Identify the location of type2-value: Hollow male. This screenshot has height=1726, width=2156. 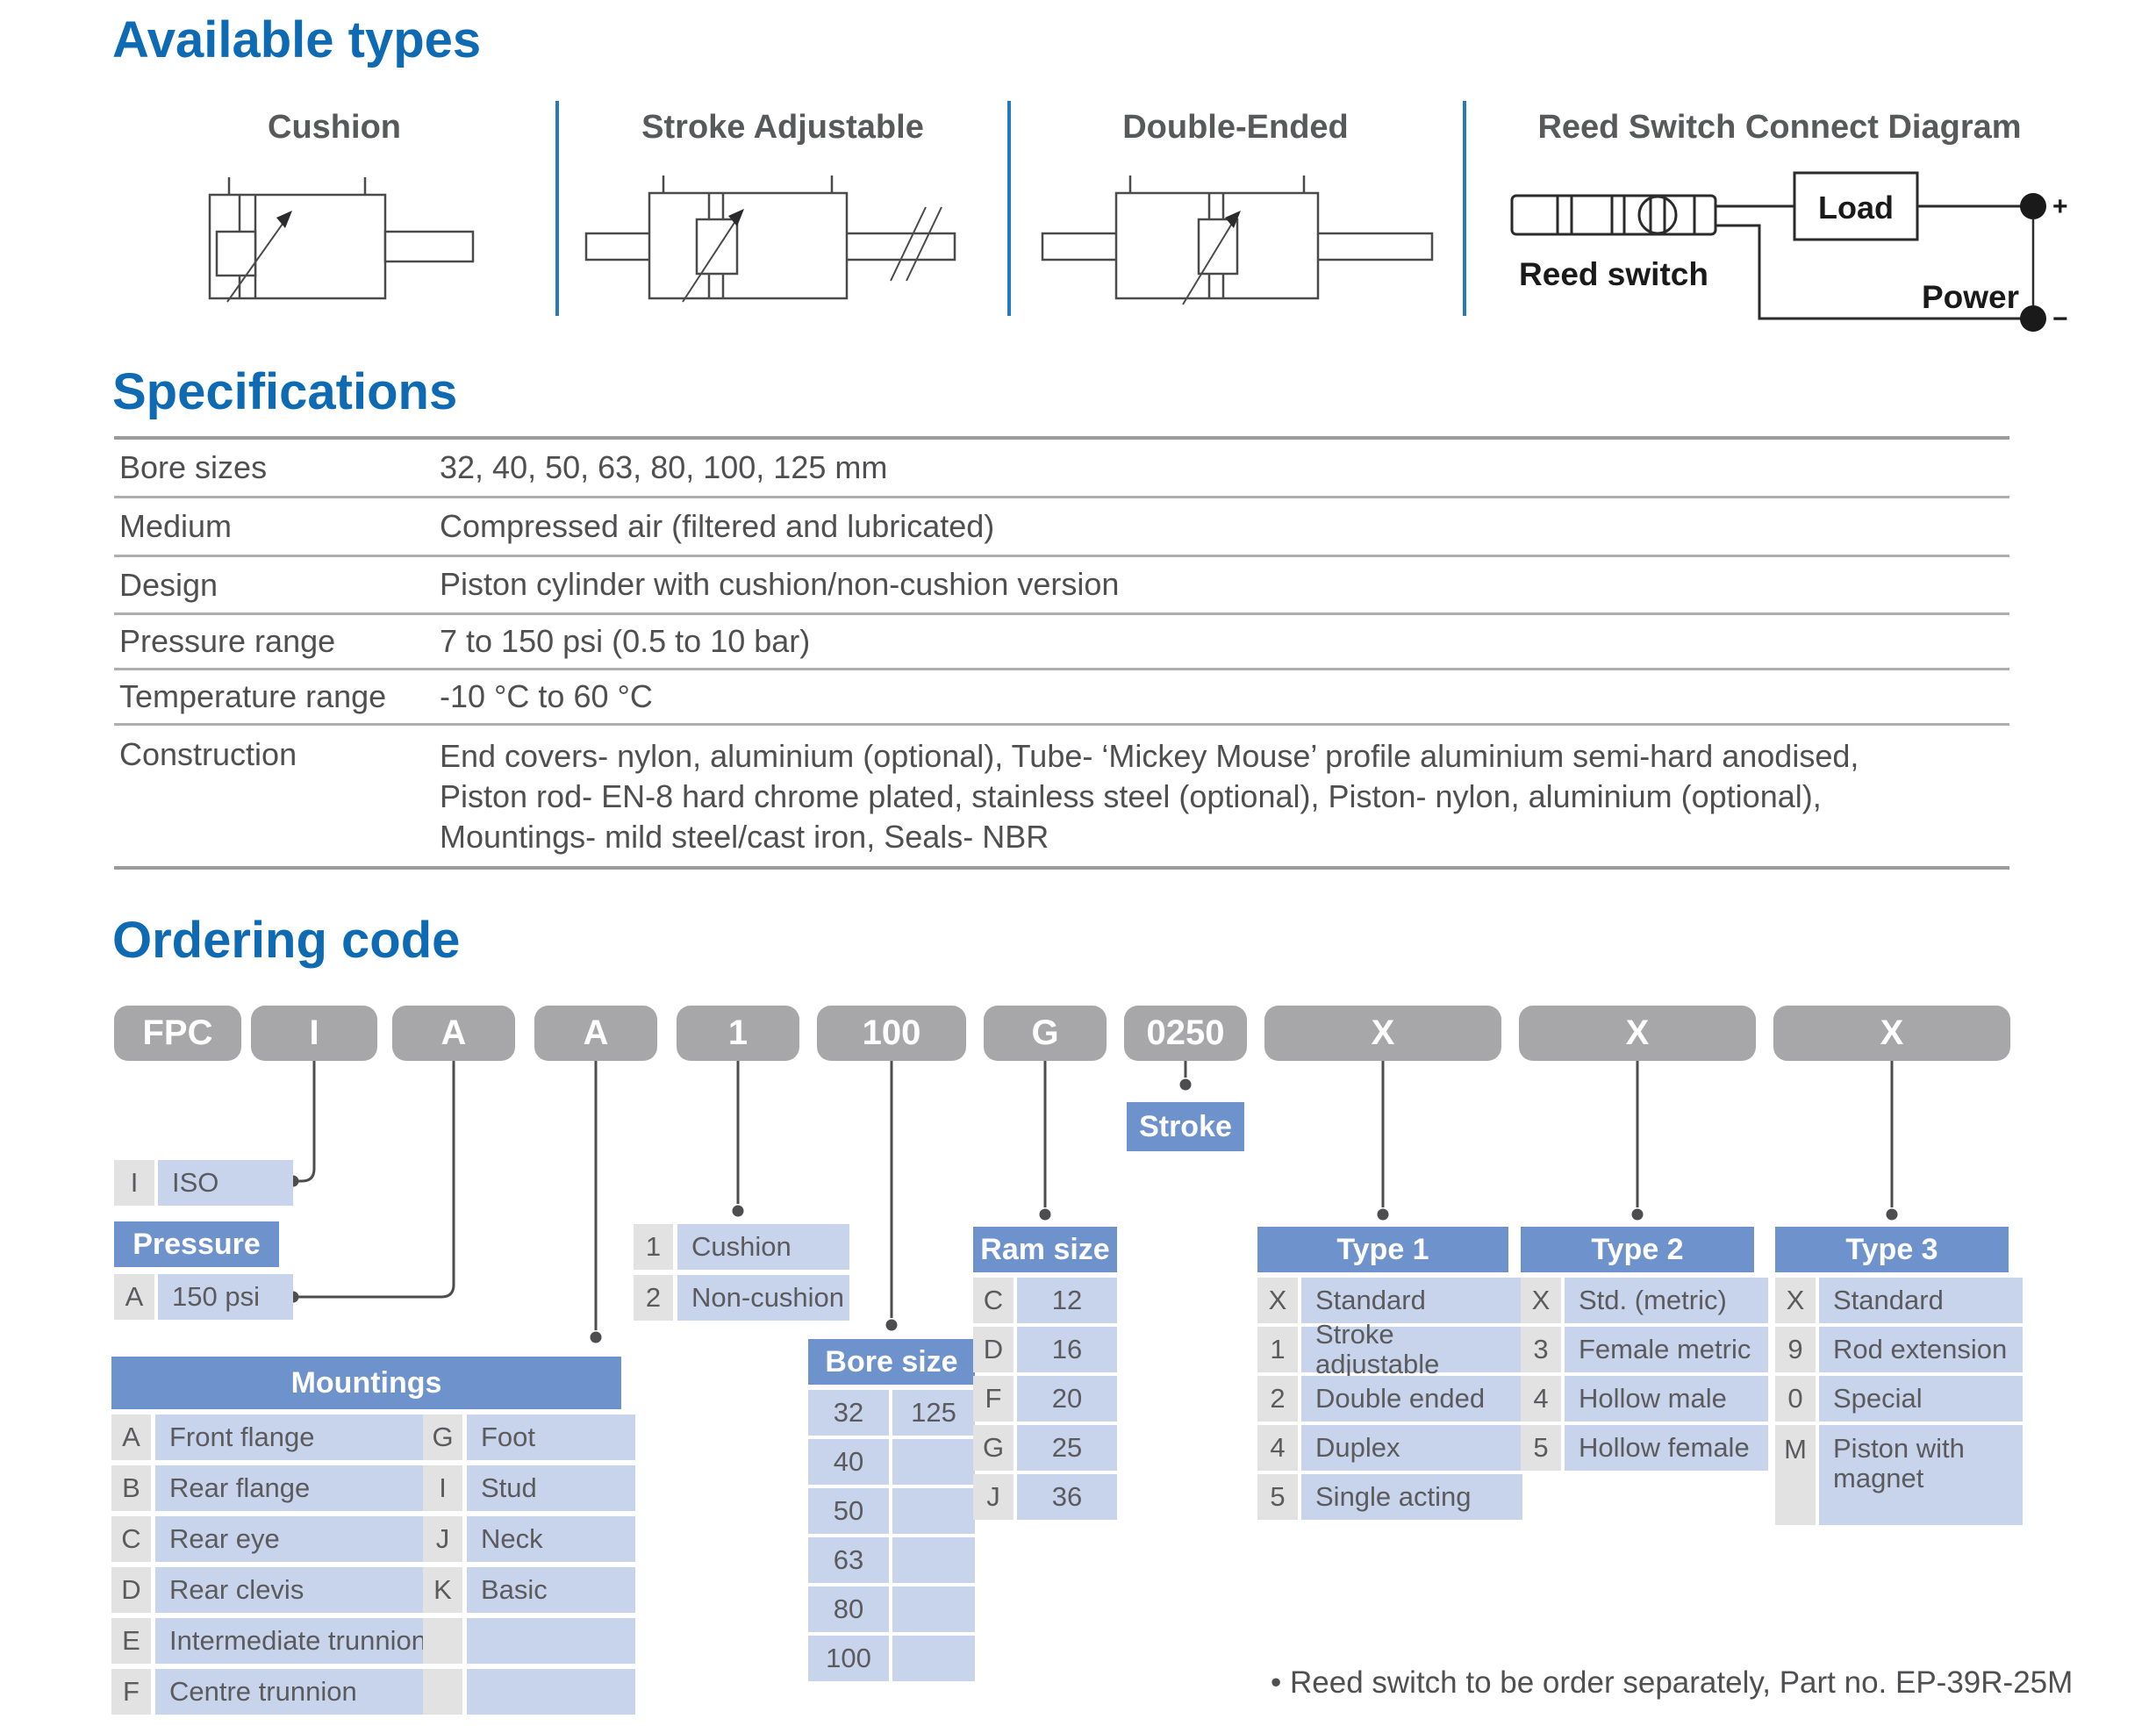
(1666, 1399).